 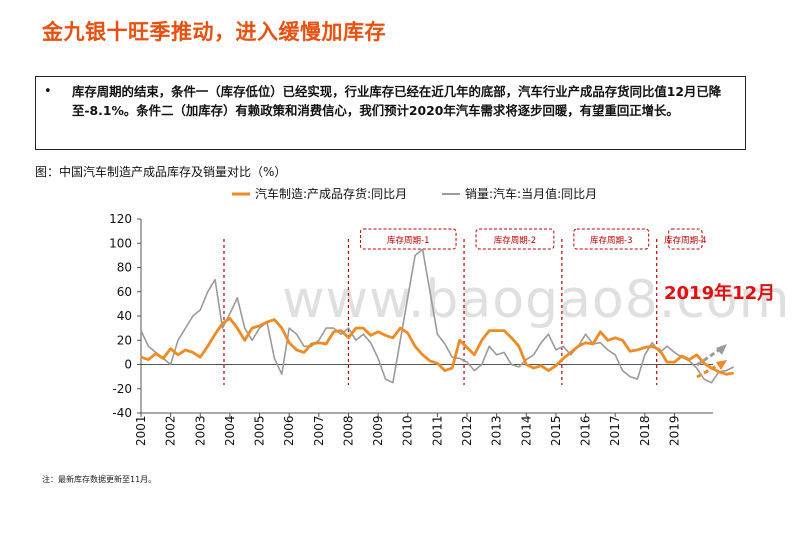 I want to click on inventory-trend-arrowhead, so click(x=721, y=365).